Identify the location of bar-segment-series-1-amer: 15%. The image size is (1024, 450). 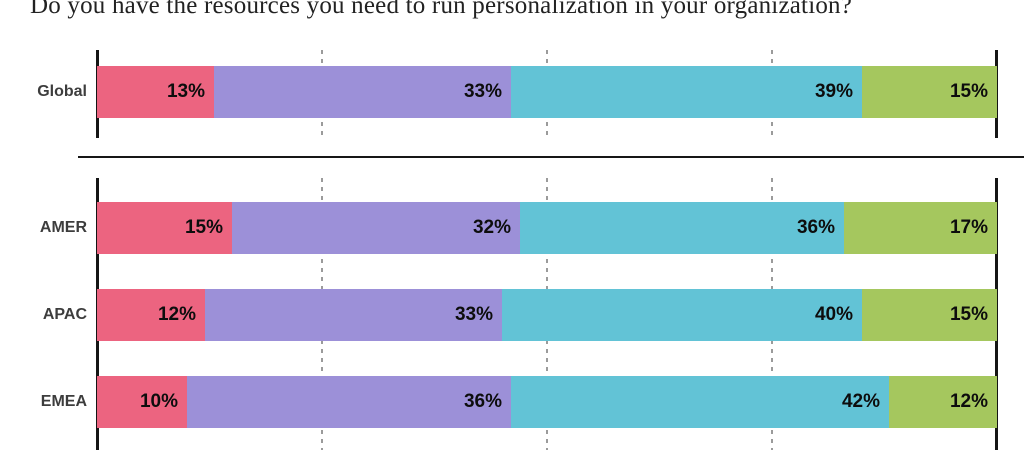
(164, 228).